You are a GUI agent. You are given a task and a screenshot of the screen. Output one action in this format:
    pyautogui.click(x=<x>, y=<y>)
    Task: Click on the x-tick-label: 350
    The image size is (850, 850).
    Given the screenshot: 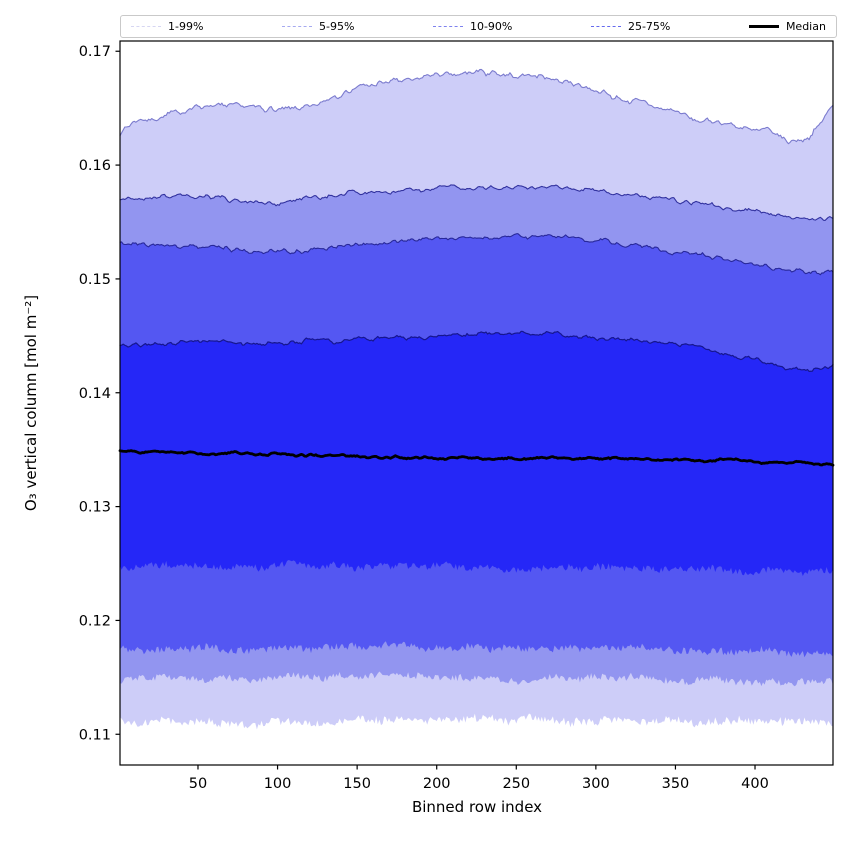 What is the action you would take?
    pyautogui.click(x=676, y=784)
    